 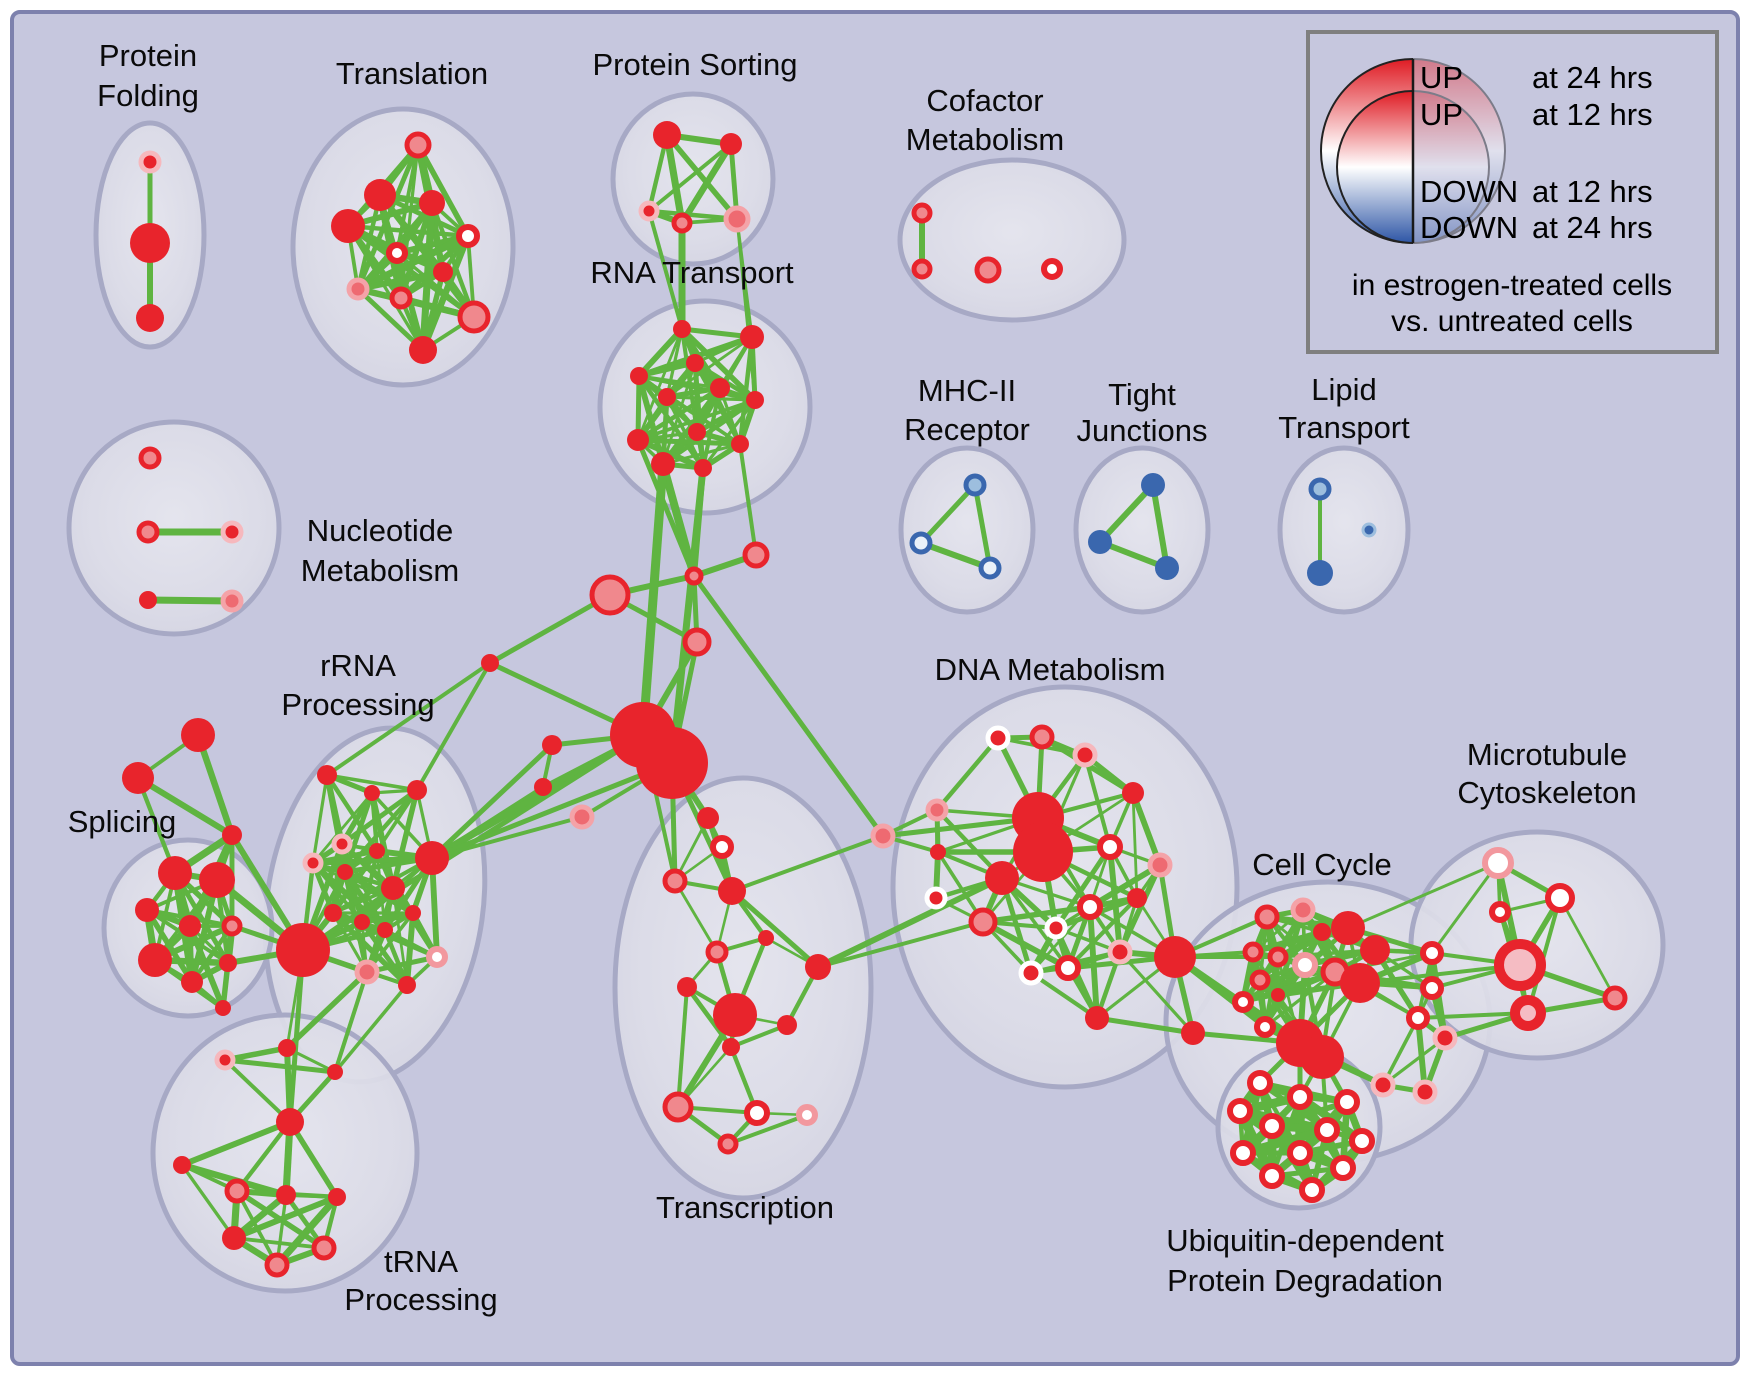 I want to click on cluster-label-rrna-processing: Processing, so click(x=357, y=704).